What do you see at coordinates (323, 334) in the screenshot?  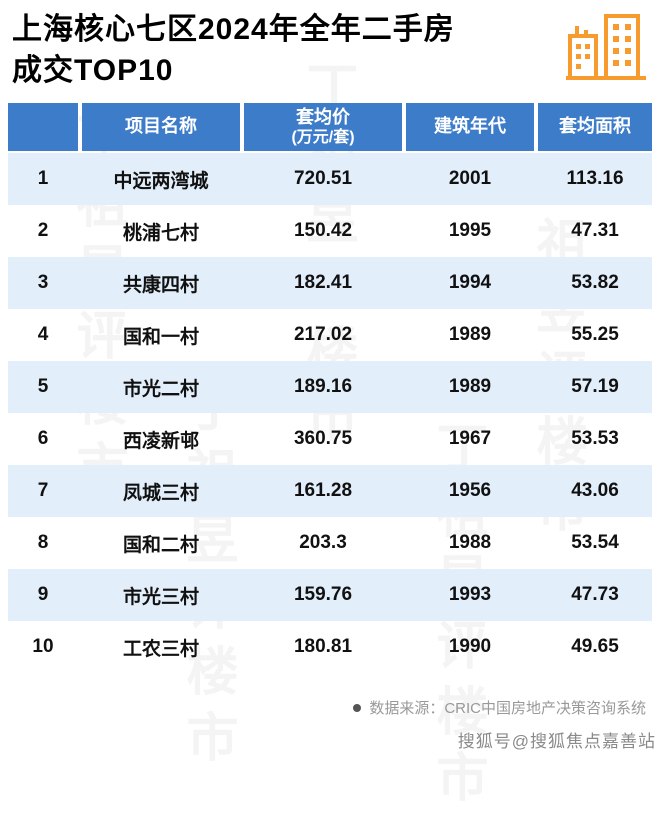 I see `price-cell: 217.02` at bounding box center [323, 334].